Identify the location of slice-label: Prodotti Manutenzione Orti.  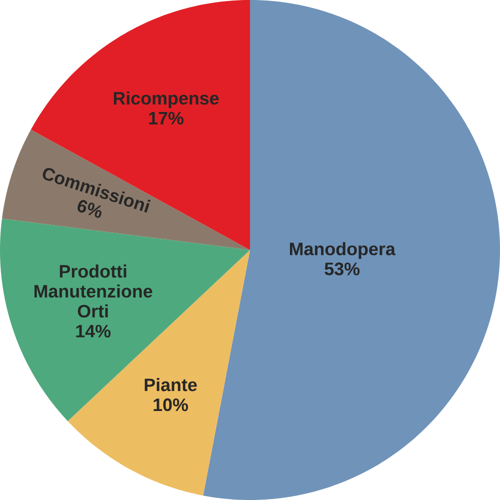
(93, 291).